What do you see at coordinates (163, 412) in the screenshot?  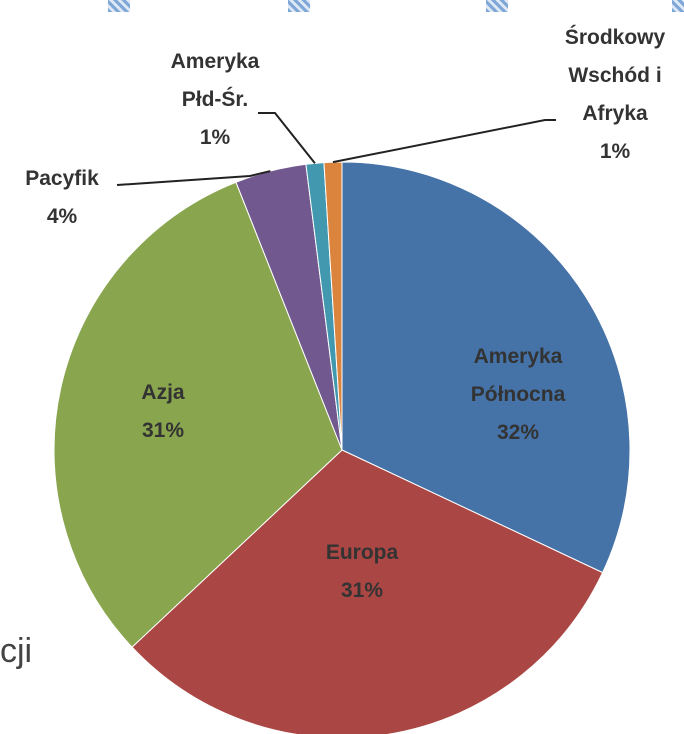 I see `data-label: Azja 31%` at bounding box center [163, 412].